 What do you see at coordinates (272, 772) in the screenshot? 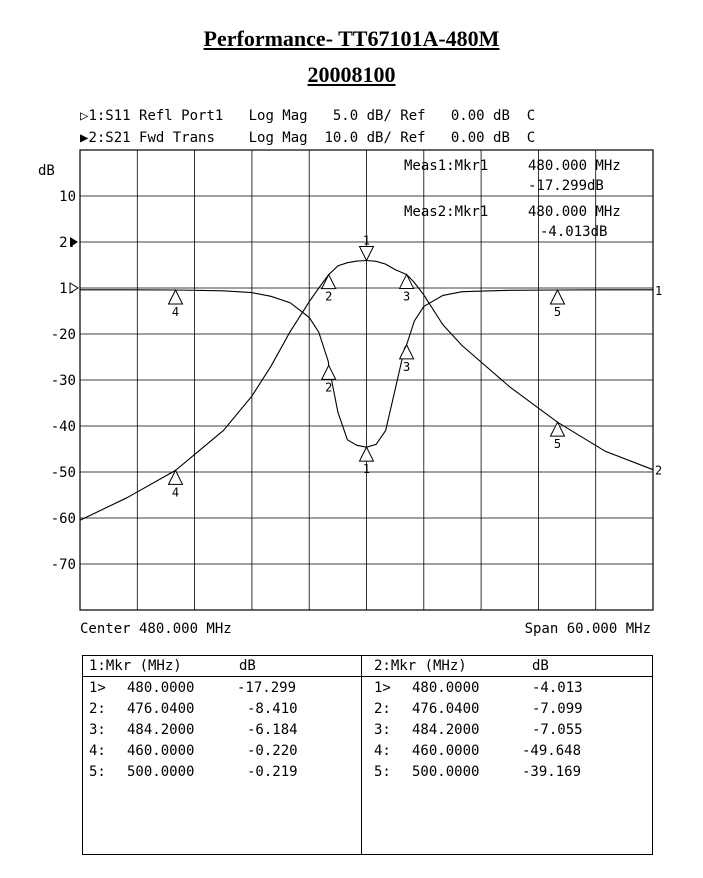
I see `row-db: -0.219` at bounding box center [272, 772].